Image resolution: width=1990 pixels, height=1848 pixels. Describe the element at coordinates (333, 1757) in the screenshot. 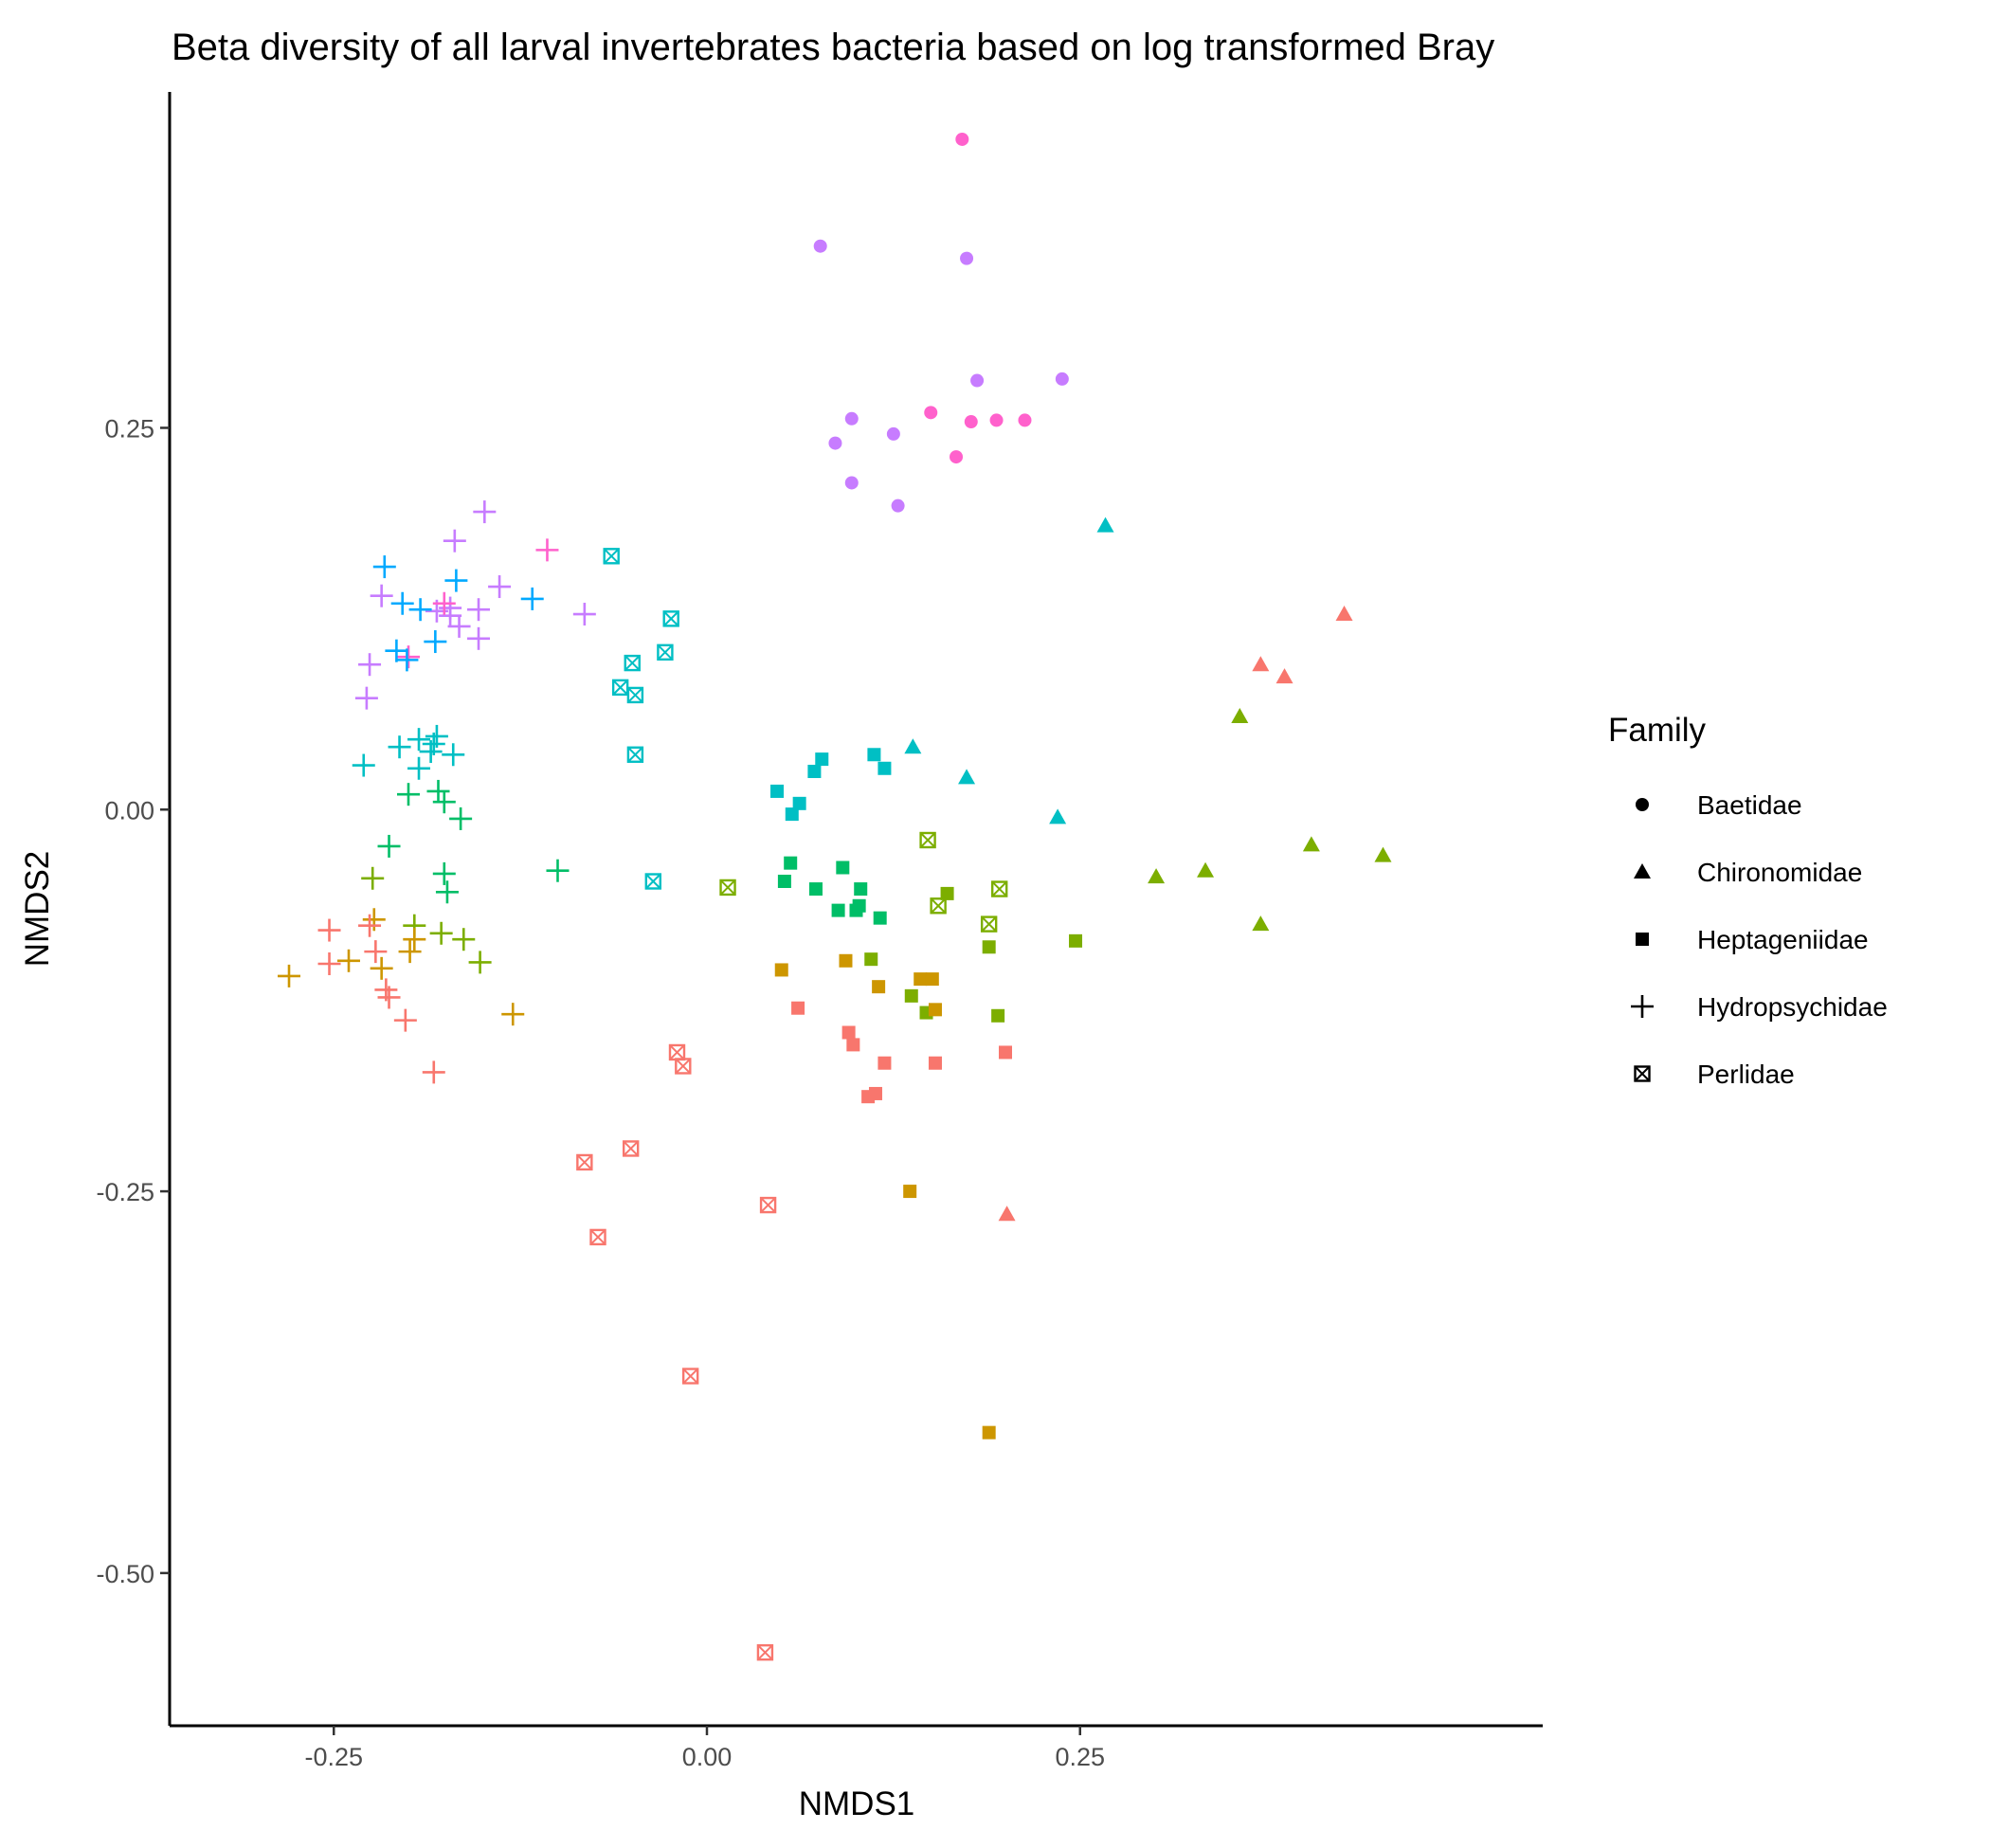

I see `x-tick-label: -0.25` at that location.